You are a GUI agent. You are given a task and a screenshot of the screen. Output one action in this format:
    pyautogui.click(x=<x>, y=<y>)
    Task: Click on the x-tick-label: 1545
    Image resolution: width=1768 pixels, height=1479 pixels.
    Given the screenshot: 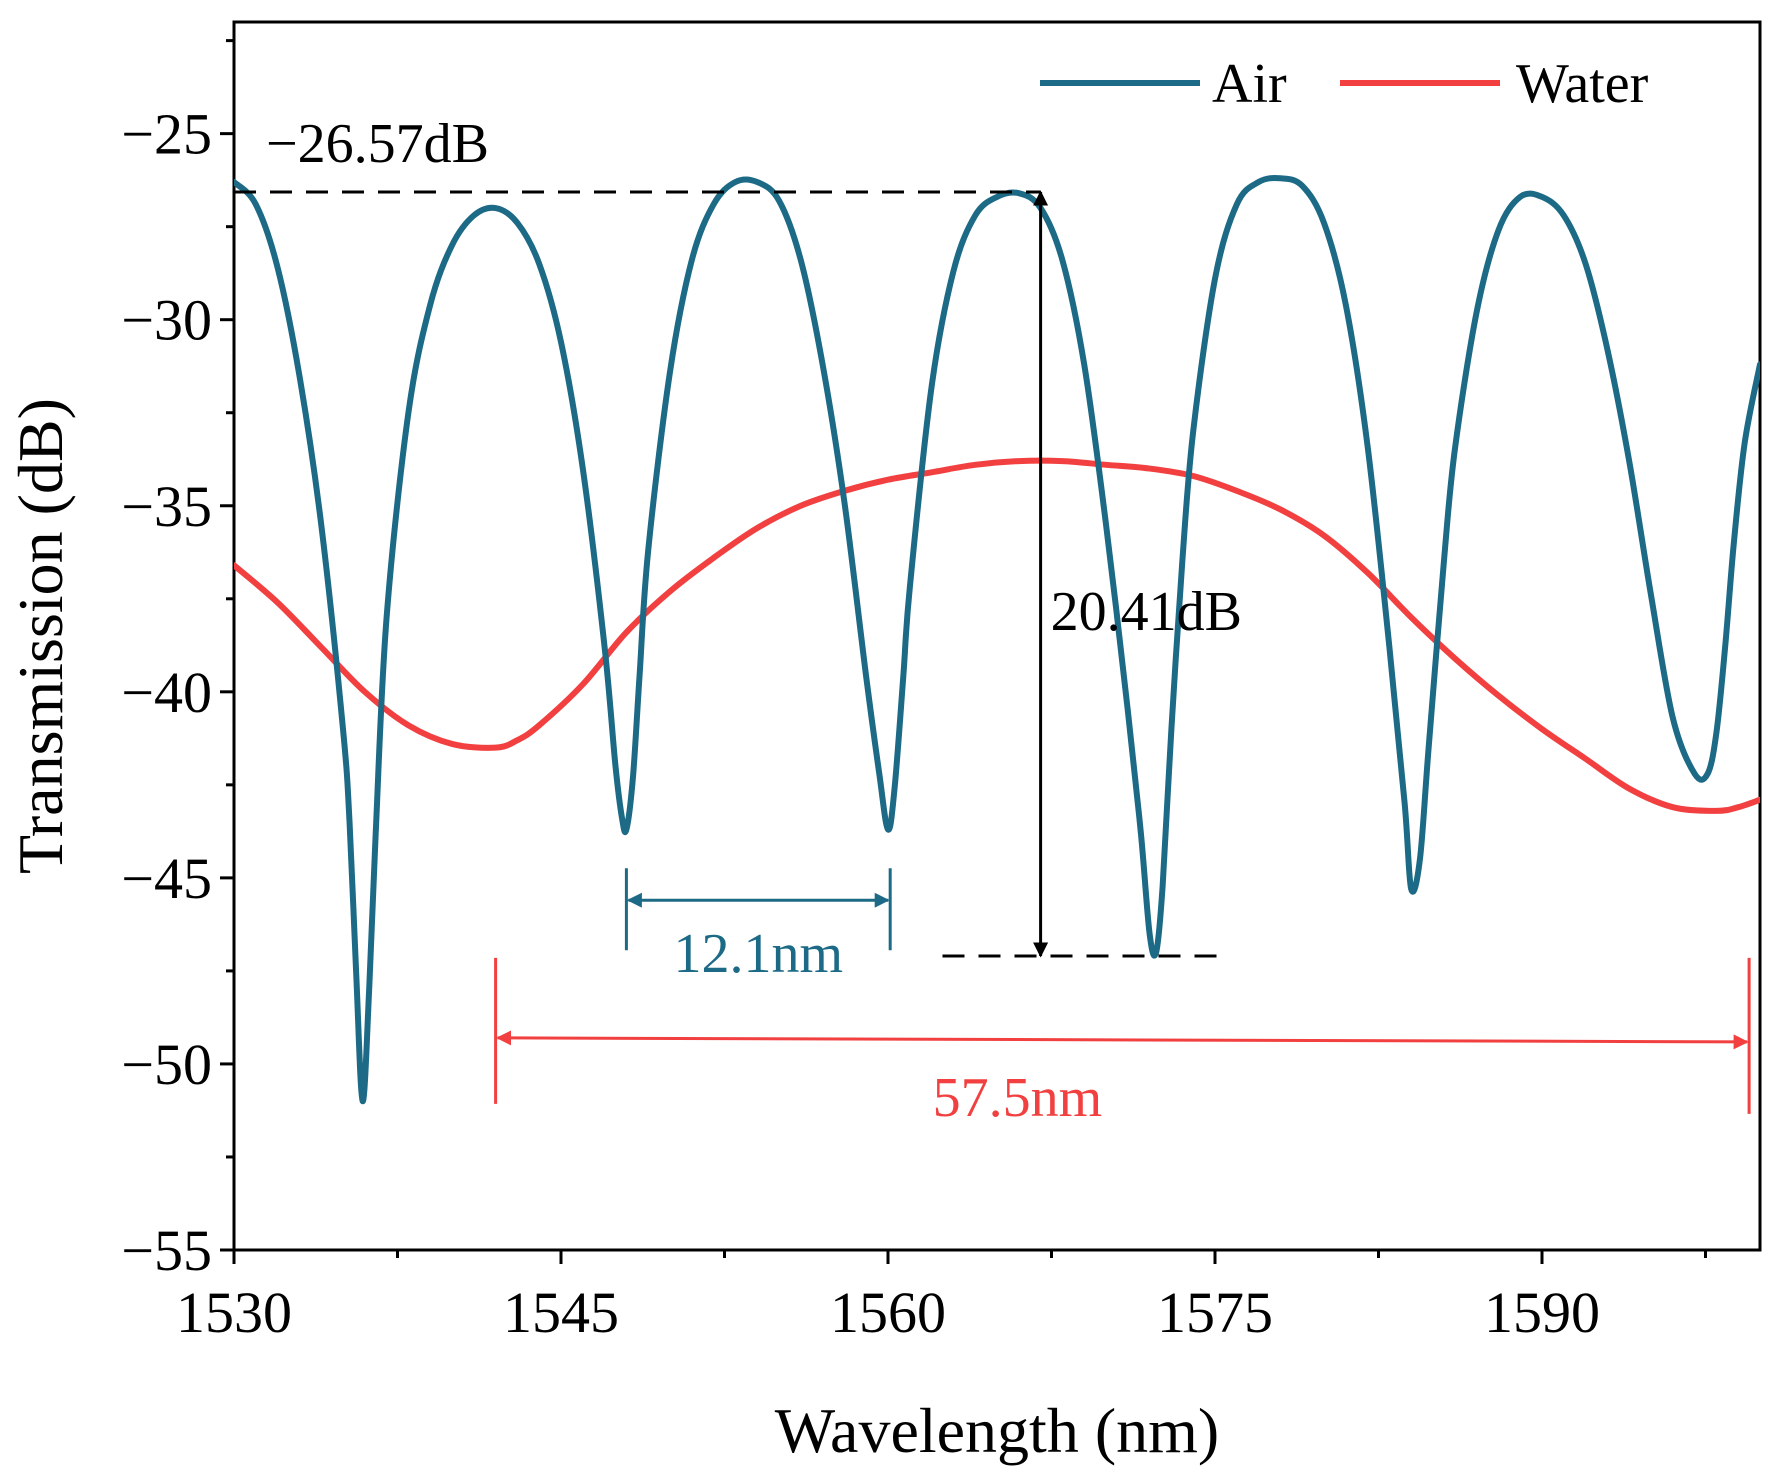 What is the action you would take?
    pyautogui.click(x=561, y=1312)
    